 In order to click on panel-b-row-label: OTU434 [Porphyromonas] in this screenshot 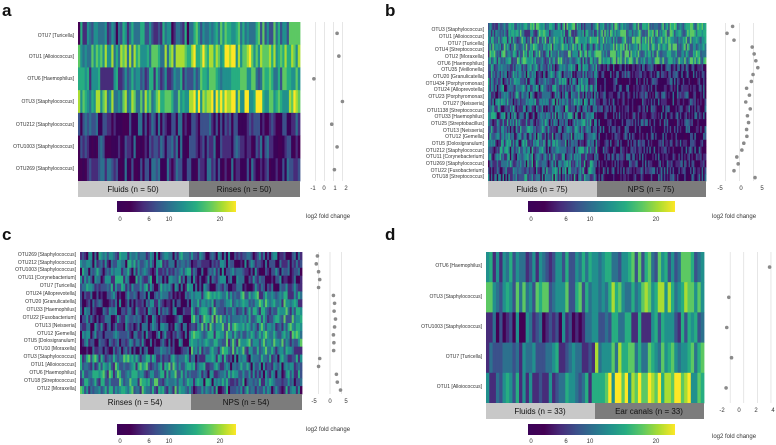, I will do `click(455, 84)`.